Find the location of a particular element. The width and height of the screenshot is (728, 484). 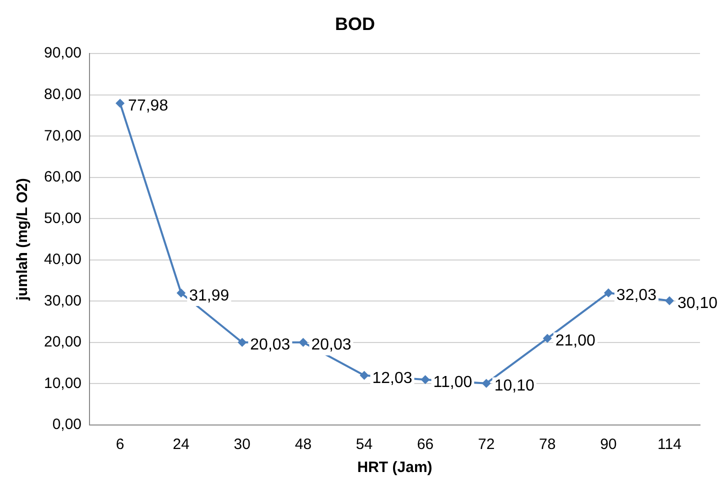

x-tick-label: 6 is located at coordinates (120, 445).